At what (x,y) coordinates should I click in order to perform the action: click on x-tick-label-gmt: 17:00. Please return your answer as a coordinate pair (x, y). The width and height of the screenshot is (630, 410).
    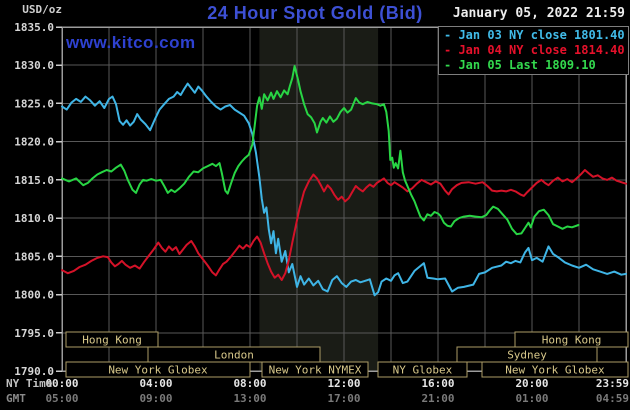
    Looking at the image, I should click on (343, 398).